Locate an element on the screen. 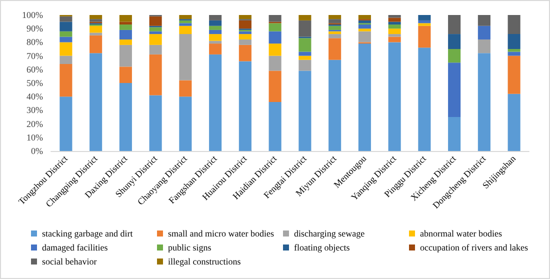 Image resolution: width=550 pixels, height=279 pixels. legend-label: illegal constructions is located at coordinates (205, 261).